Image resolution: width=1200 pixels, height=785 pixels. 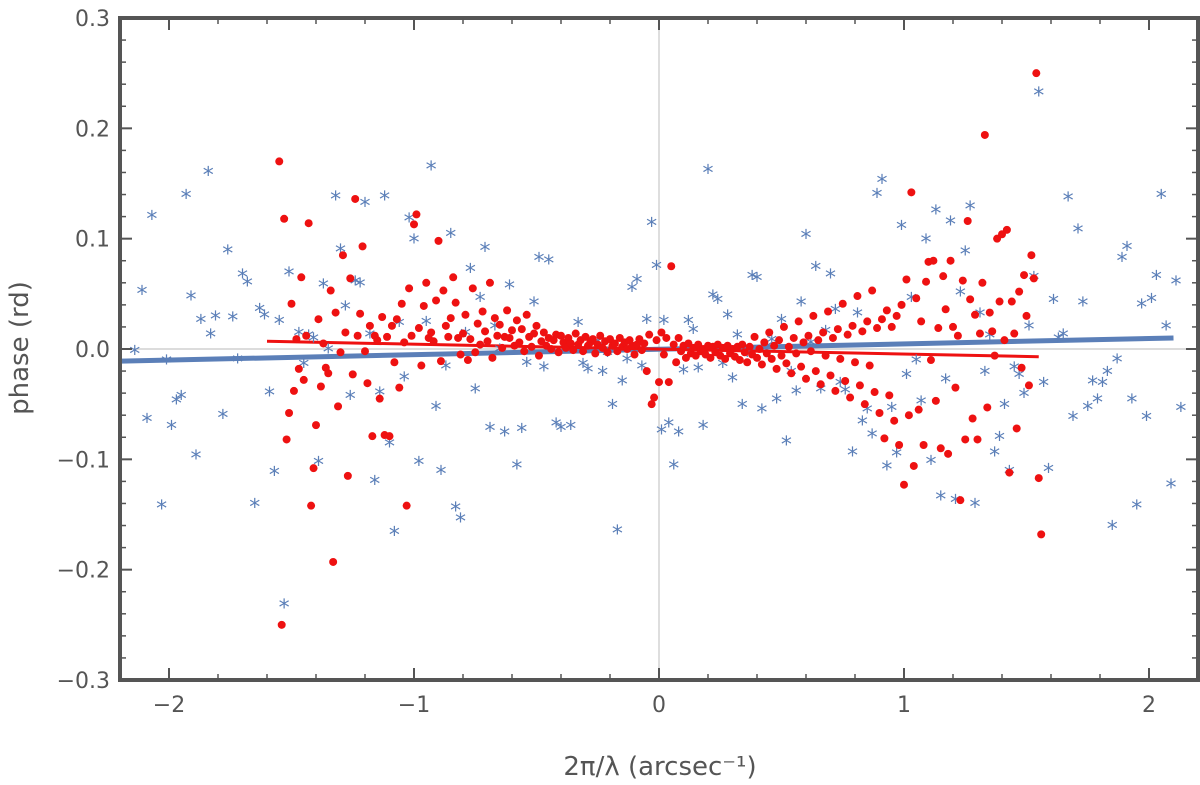 What do you see at coordinates (83, 460) in the screenshot?
I see `y-tick-label: −0.1` at bounding box center [83, 460].